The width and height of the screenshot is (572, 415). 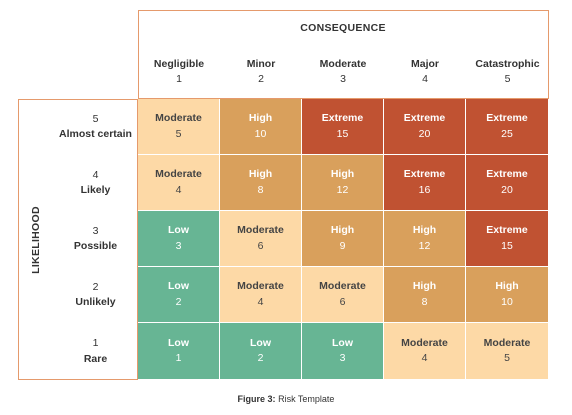 I want to click on row-header-label: Unlikely, so click(x=95, y=302).